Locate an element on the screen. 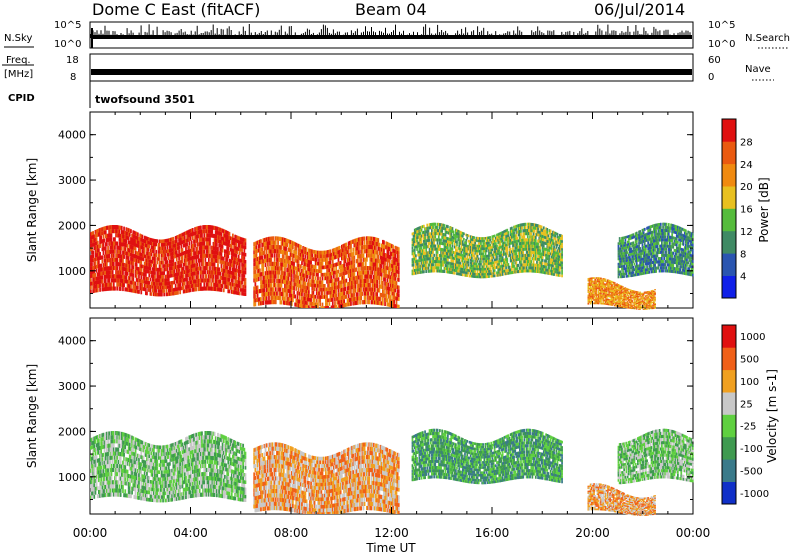 This screenshot has height=554, width=800. date-title: 06/Jul/2014 is located at coordinates (639, 9).